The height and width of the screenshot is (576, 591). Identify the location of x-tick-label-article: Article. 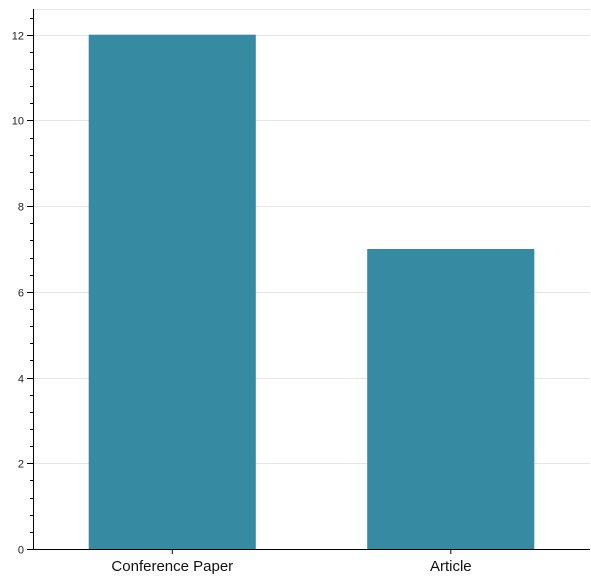
(451, 566).